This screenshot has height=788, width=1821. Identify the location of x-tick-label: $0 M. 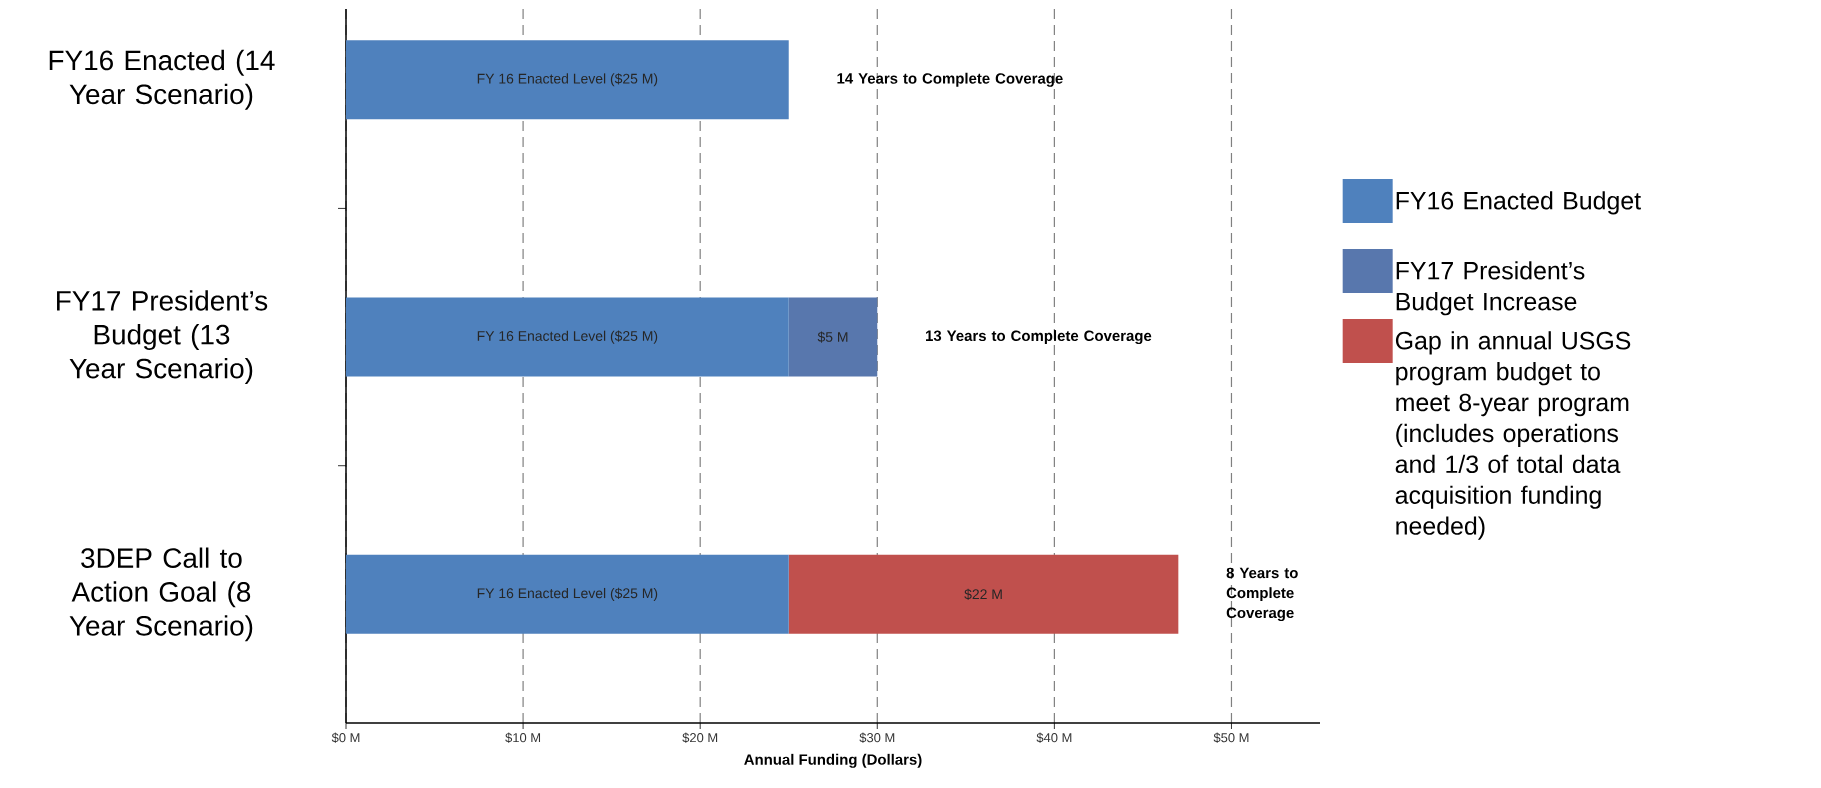
(345, 738).